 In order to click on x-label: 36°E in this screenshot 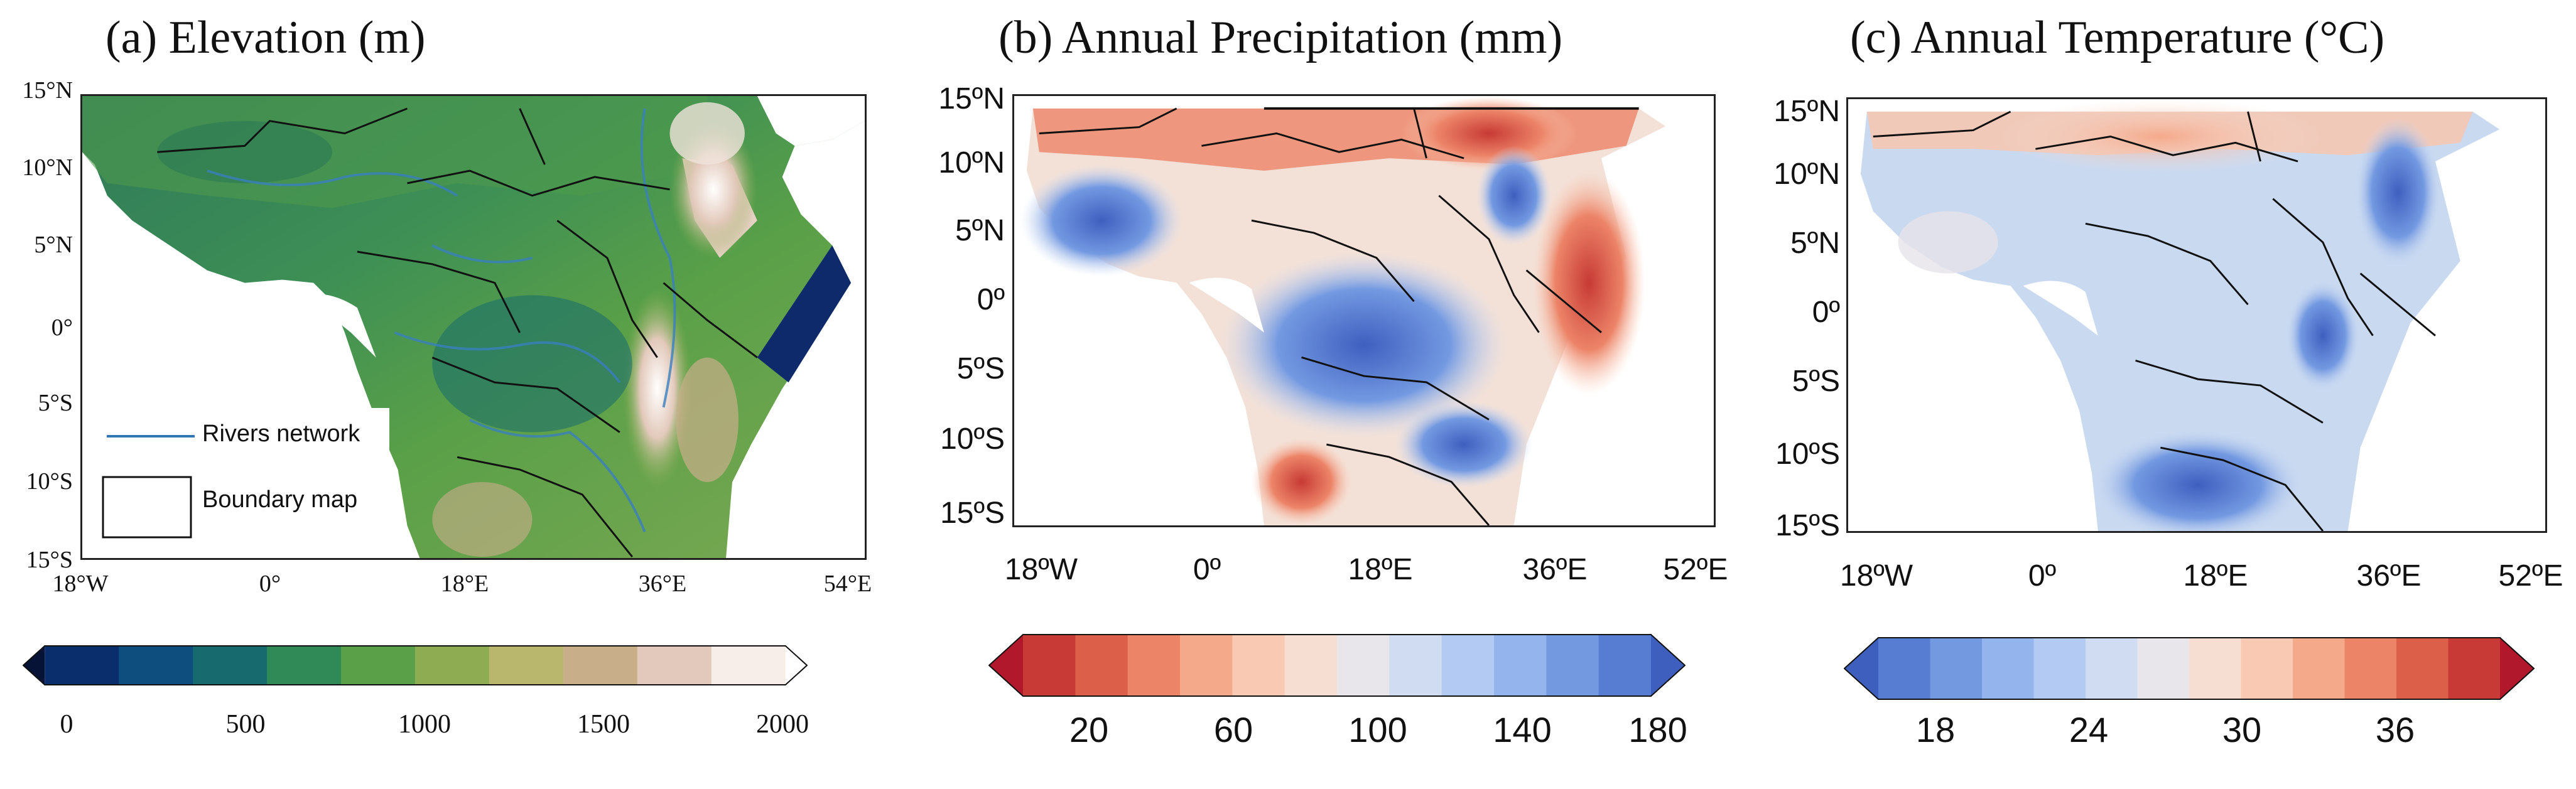, I will do `click(662, 584)`.